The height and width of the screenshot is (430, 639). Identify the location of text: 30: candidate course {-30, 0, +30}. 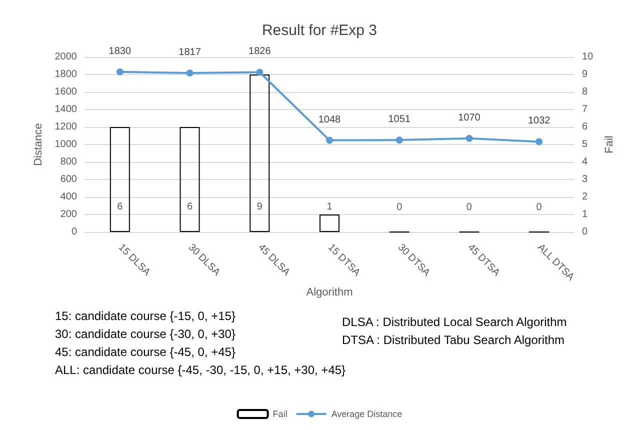
(145, 334).